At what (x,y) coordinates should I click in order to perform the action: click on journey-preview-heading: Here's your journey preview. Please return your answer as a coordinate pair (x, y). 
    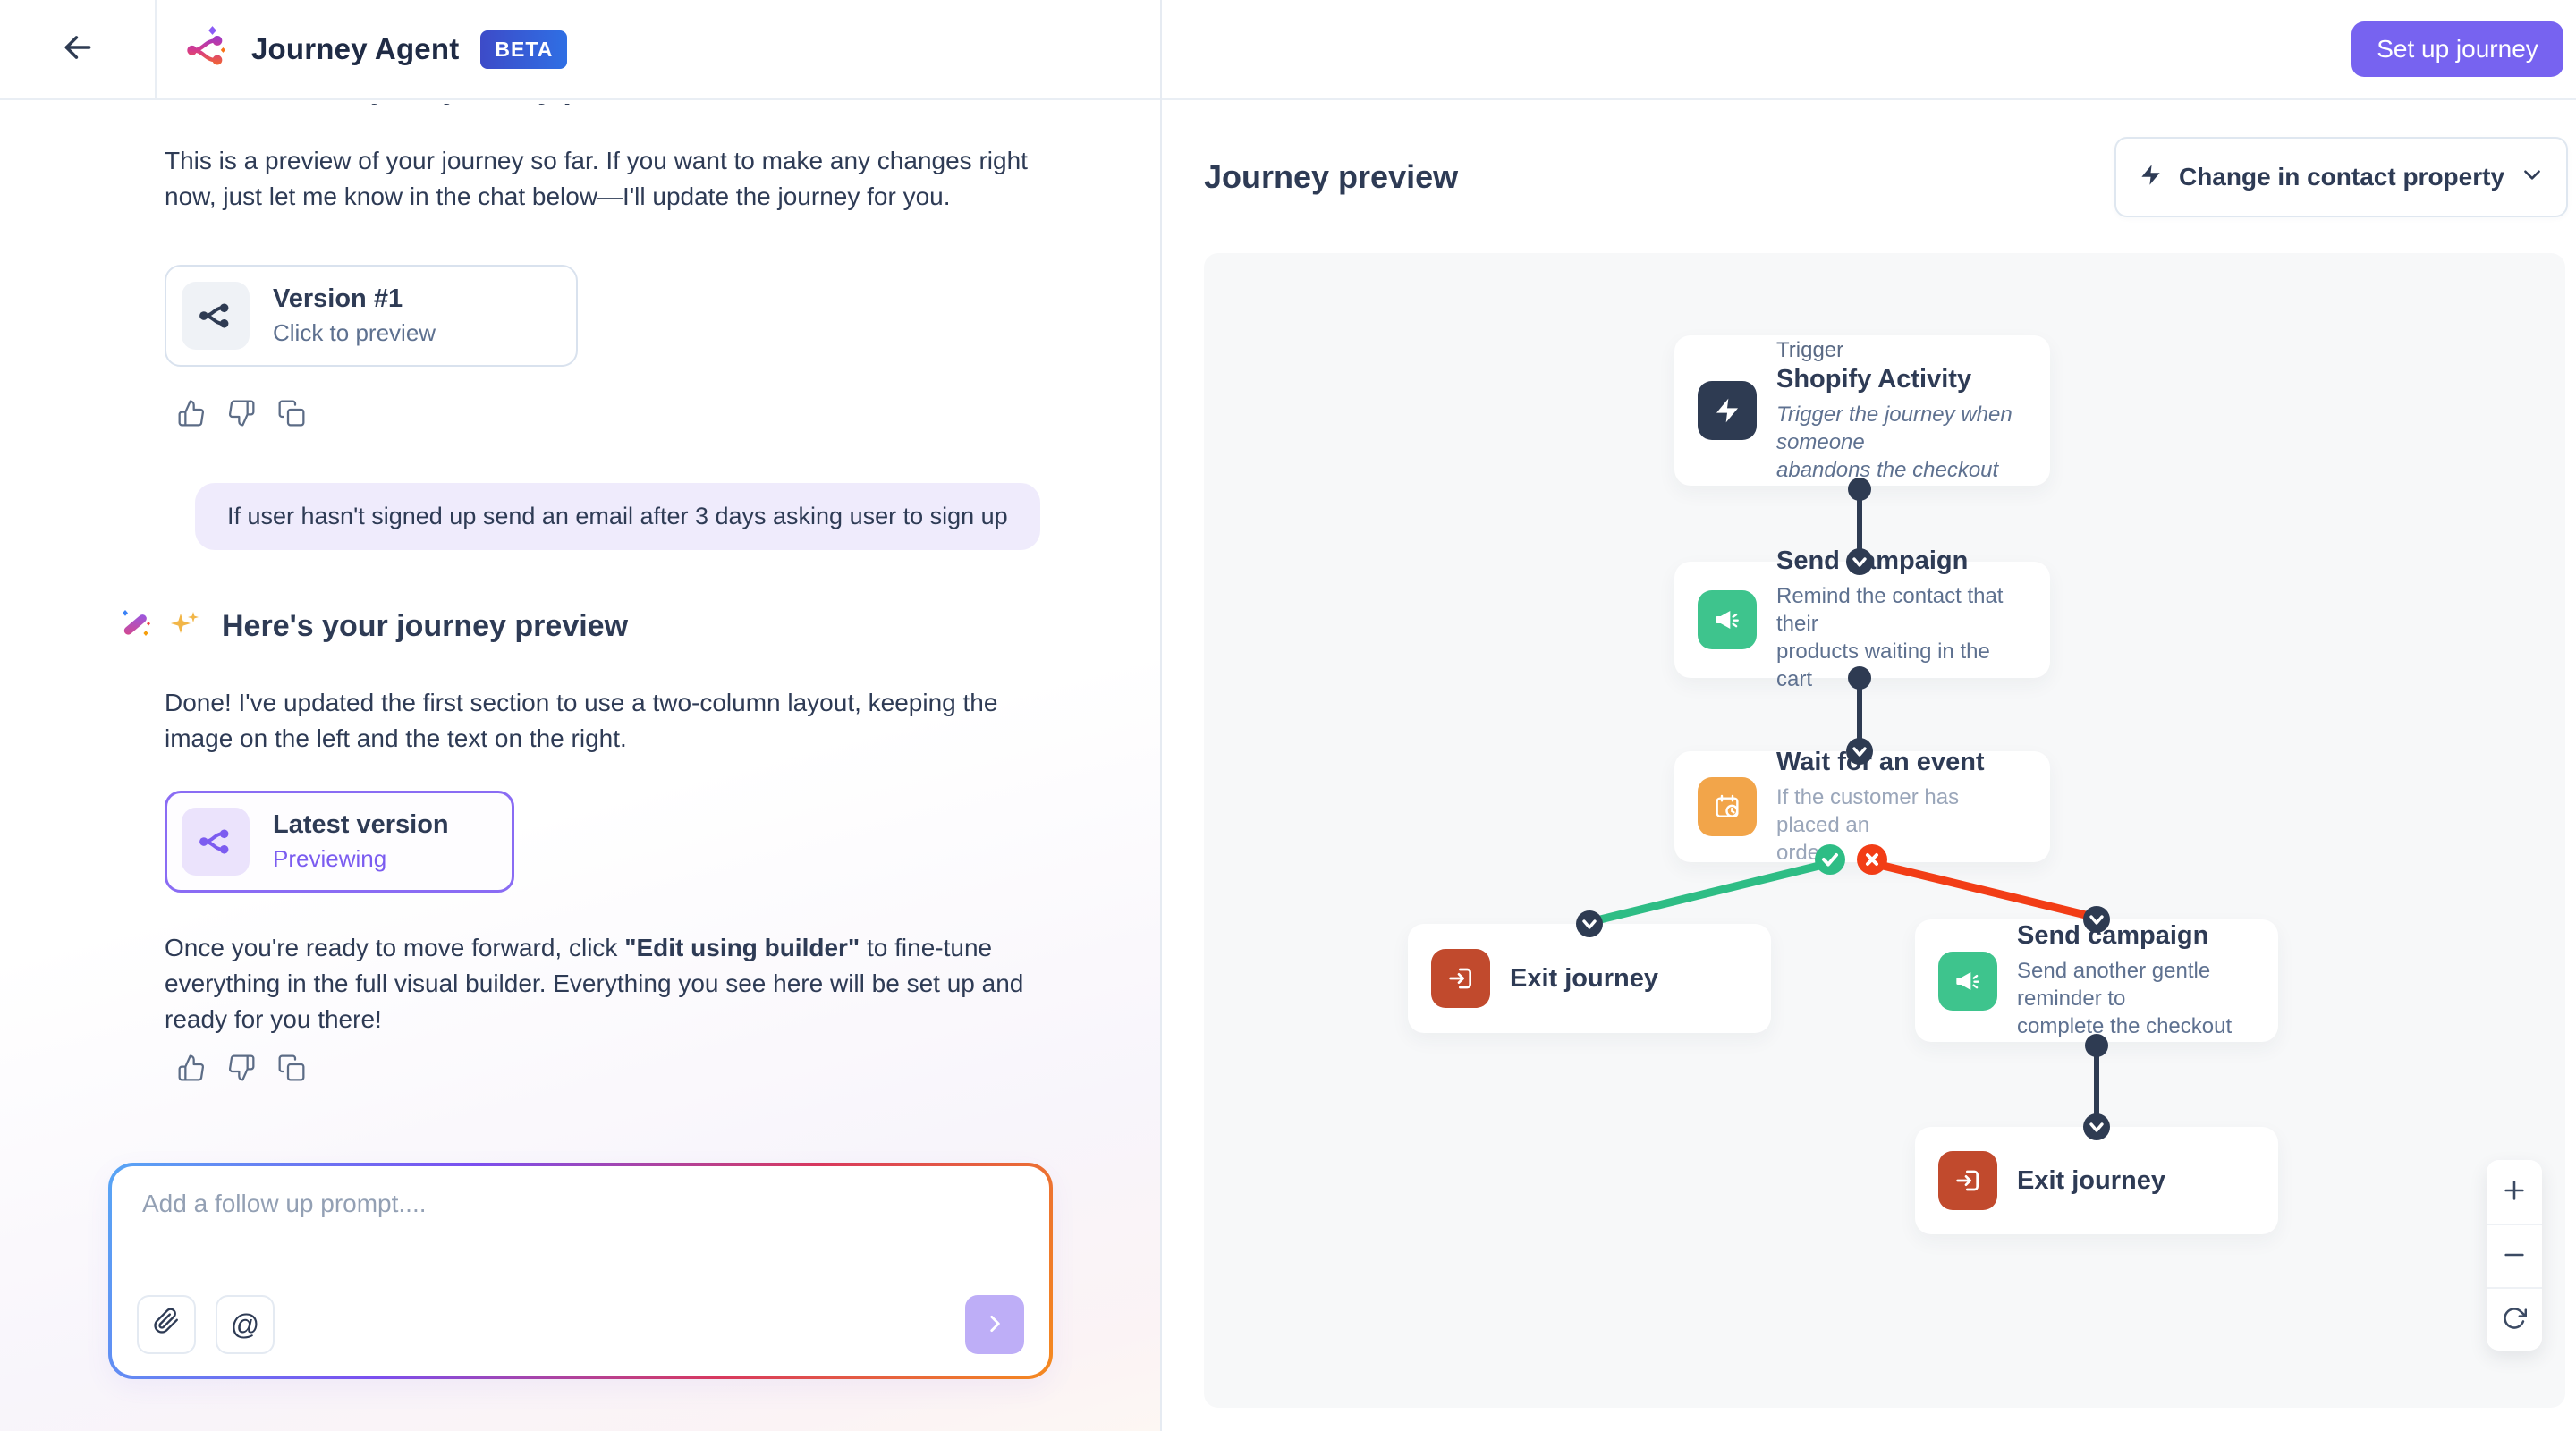
    Looking at the image, I should click on (584, 627).